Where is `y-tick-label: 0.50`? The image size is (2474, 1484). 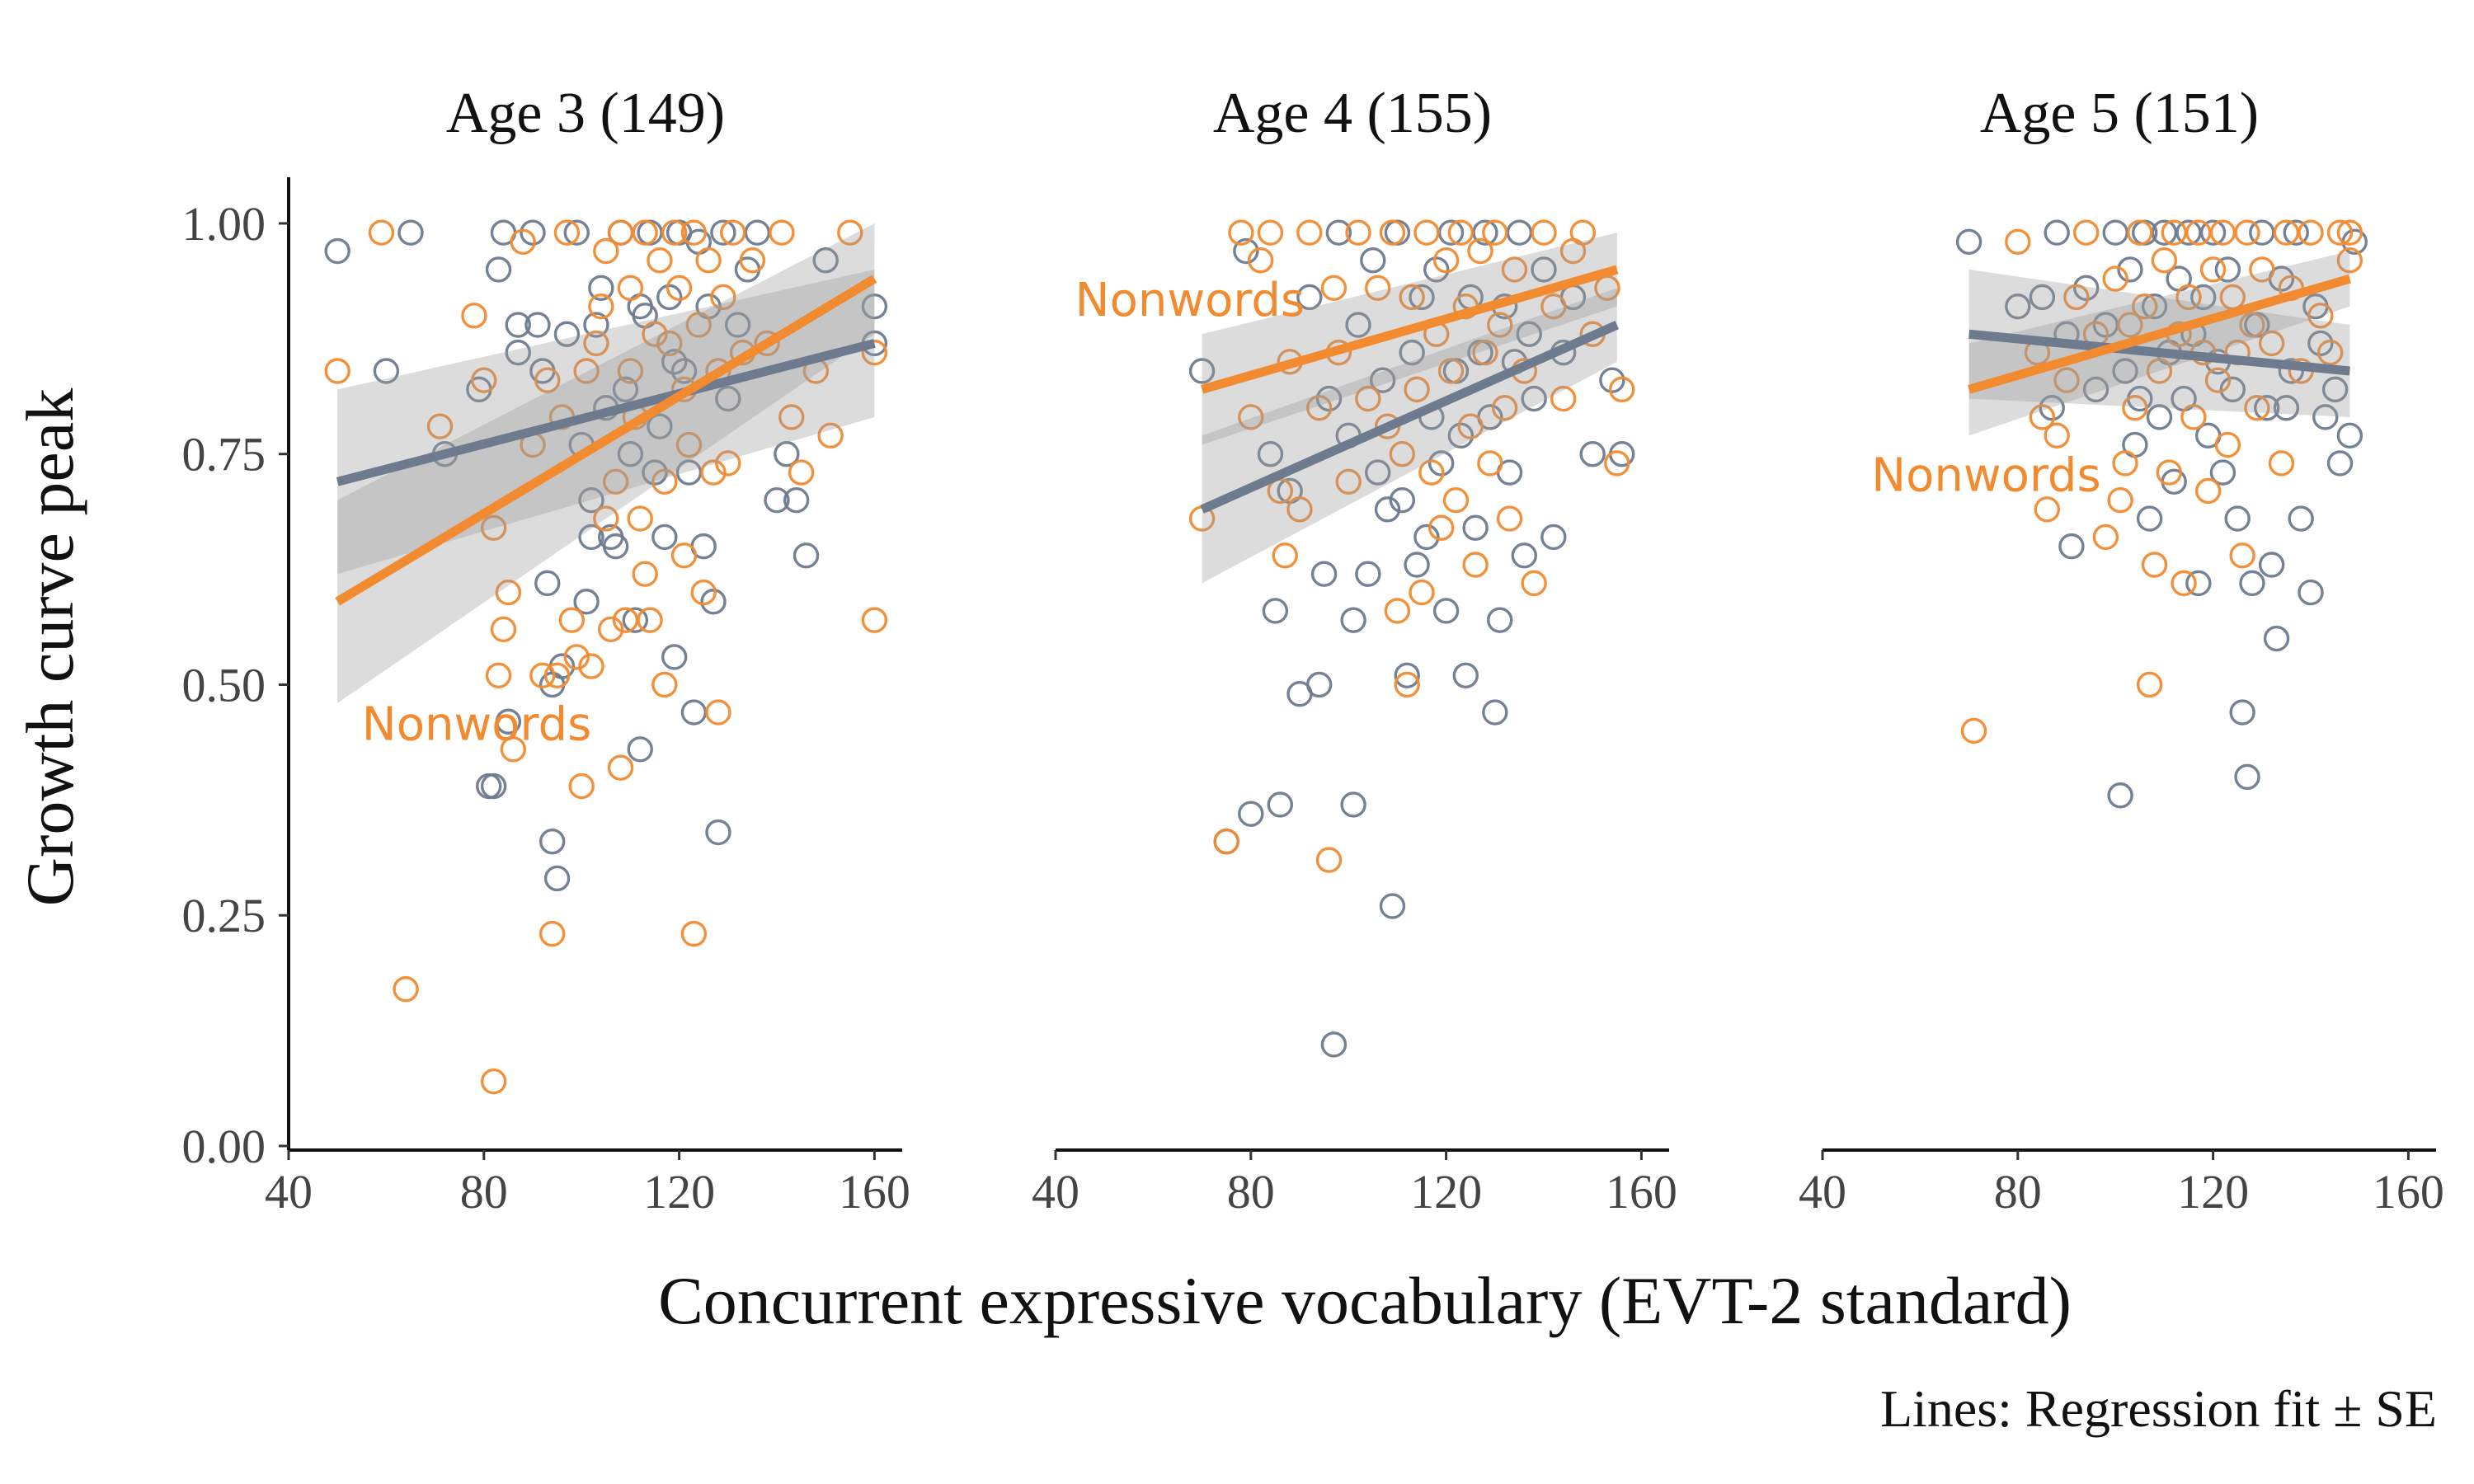 y-tick-label: 0.50 is located at coordinates (224, 684).